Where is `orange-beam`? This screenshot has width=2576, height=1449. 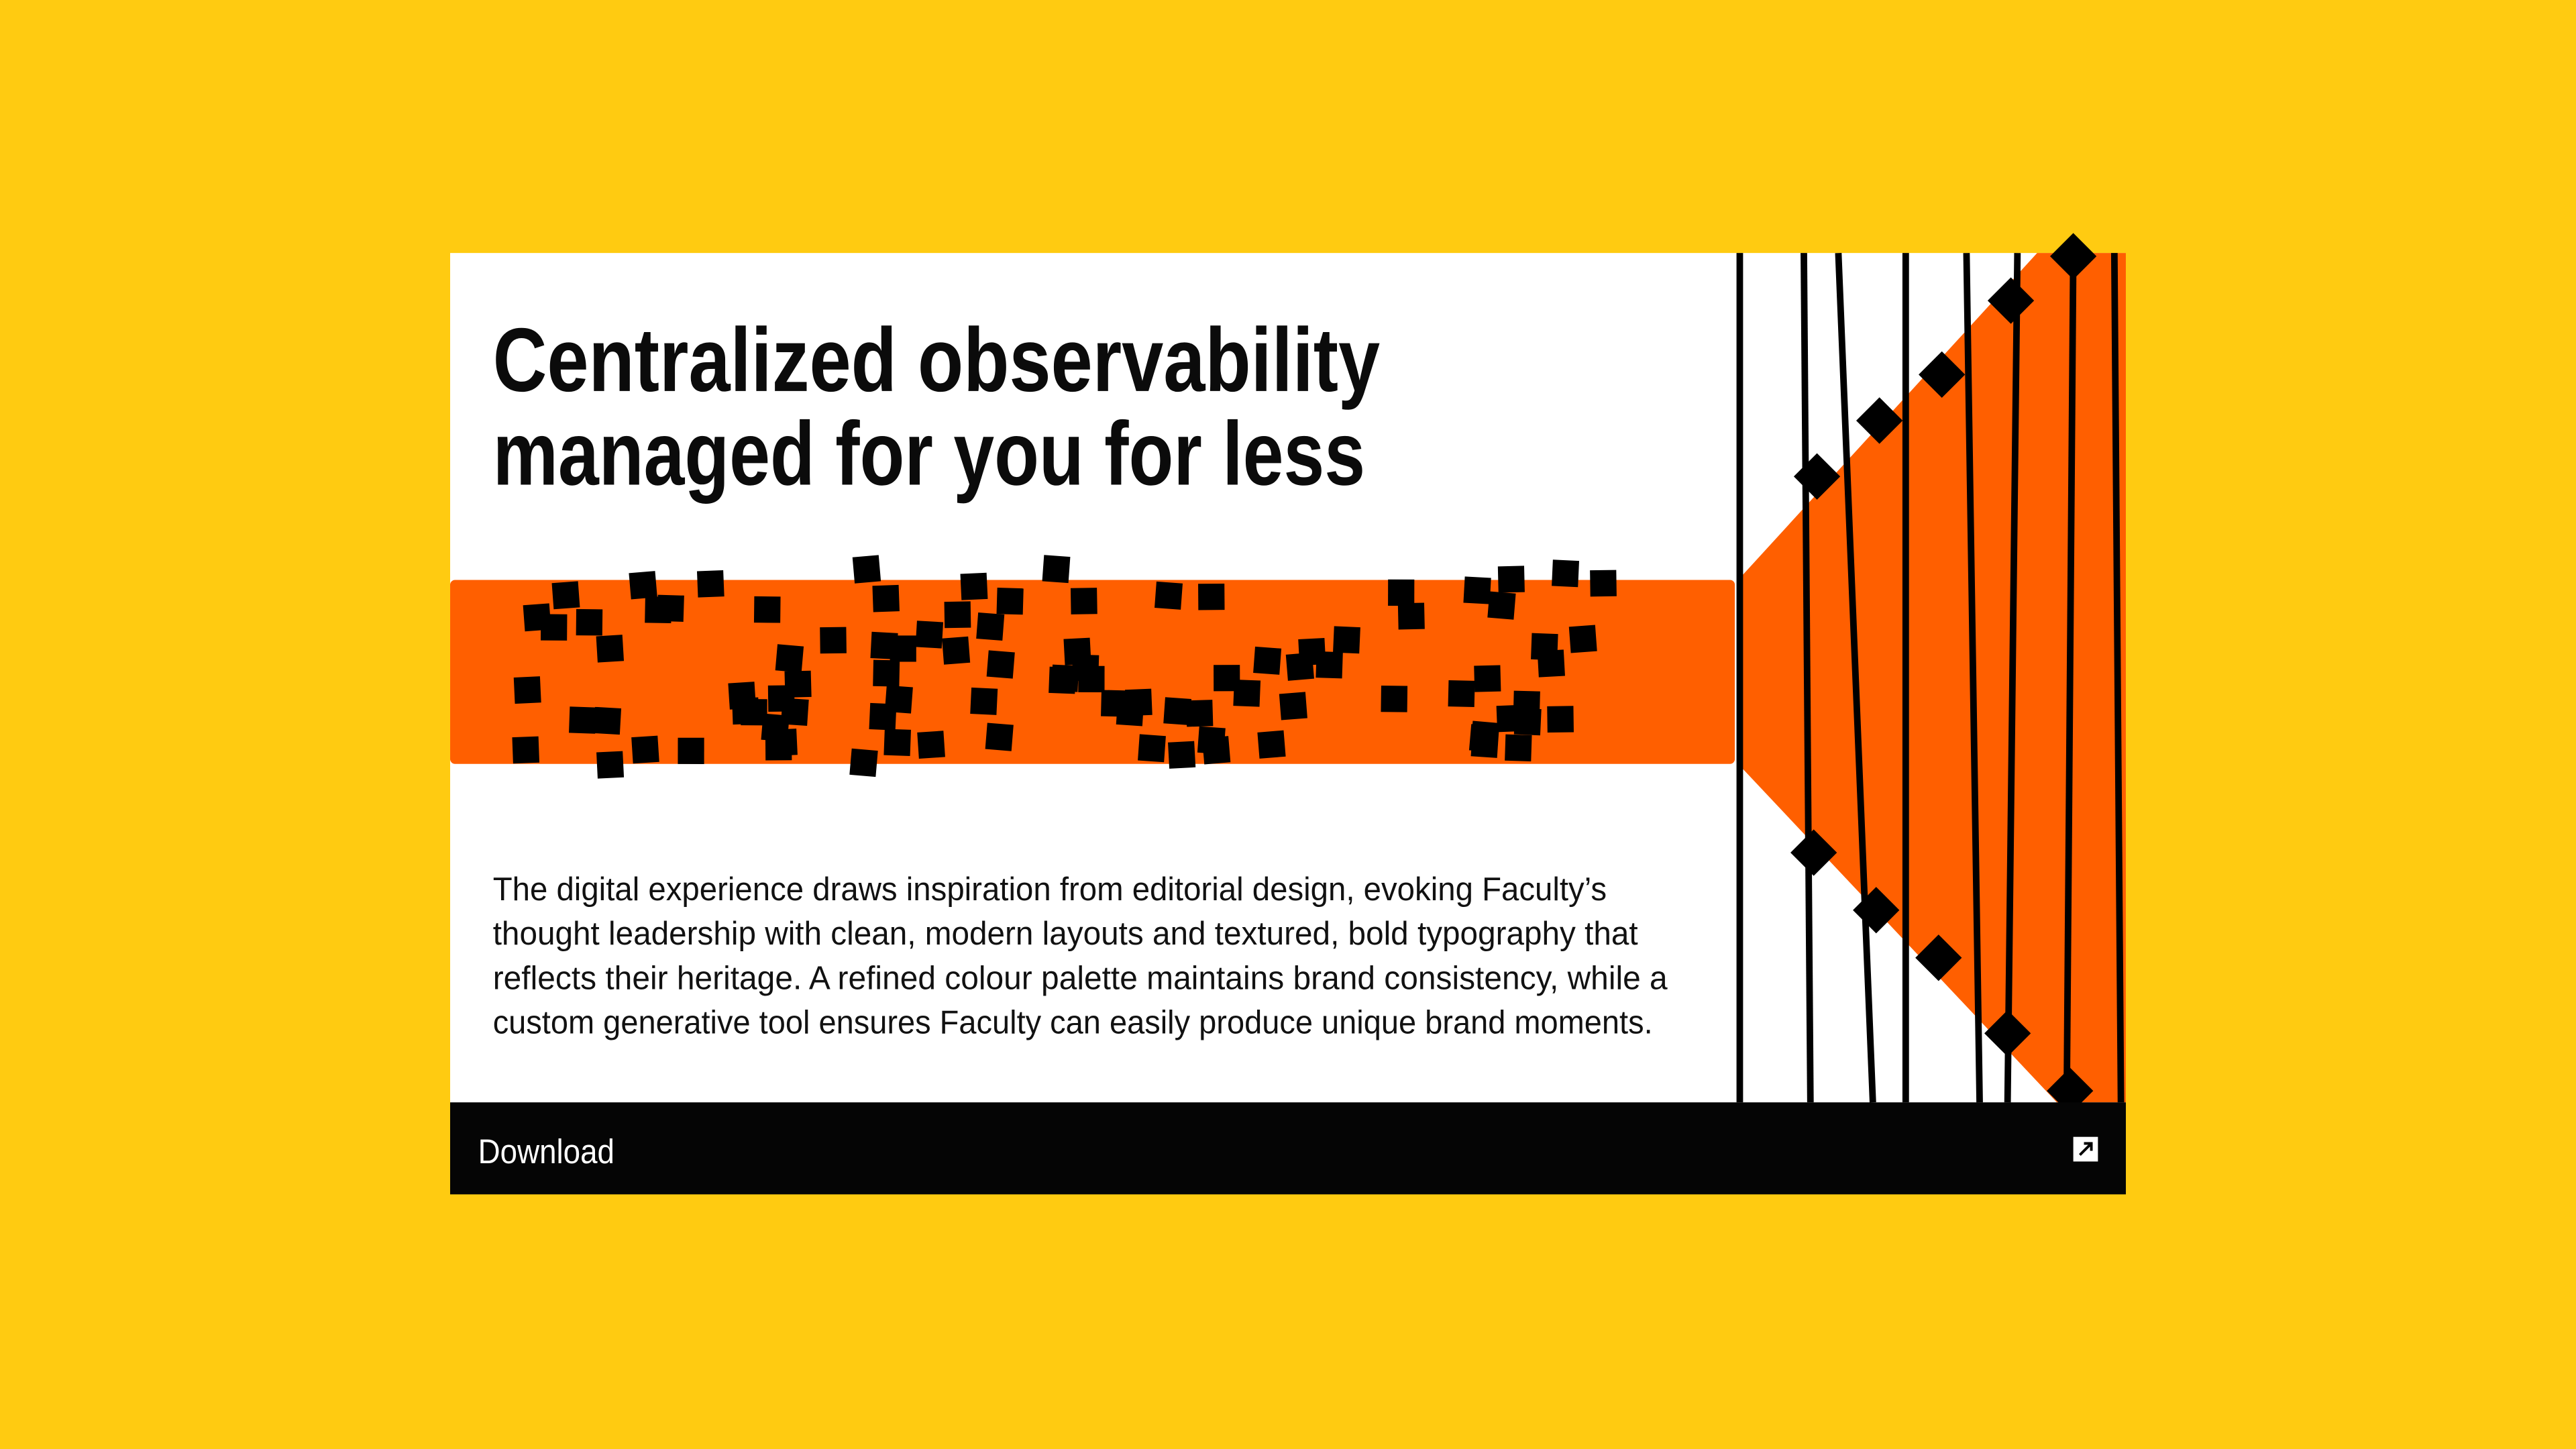 orange-beam is located at coordinates (1932, 678).